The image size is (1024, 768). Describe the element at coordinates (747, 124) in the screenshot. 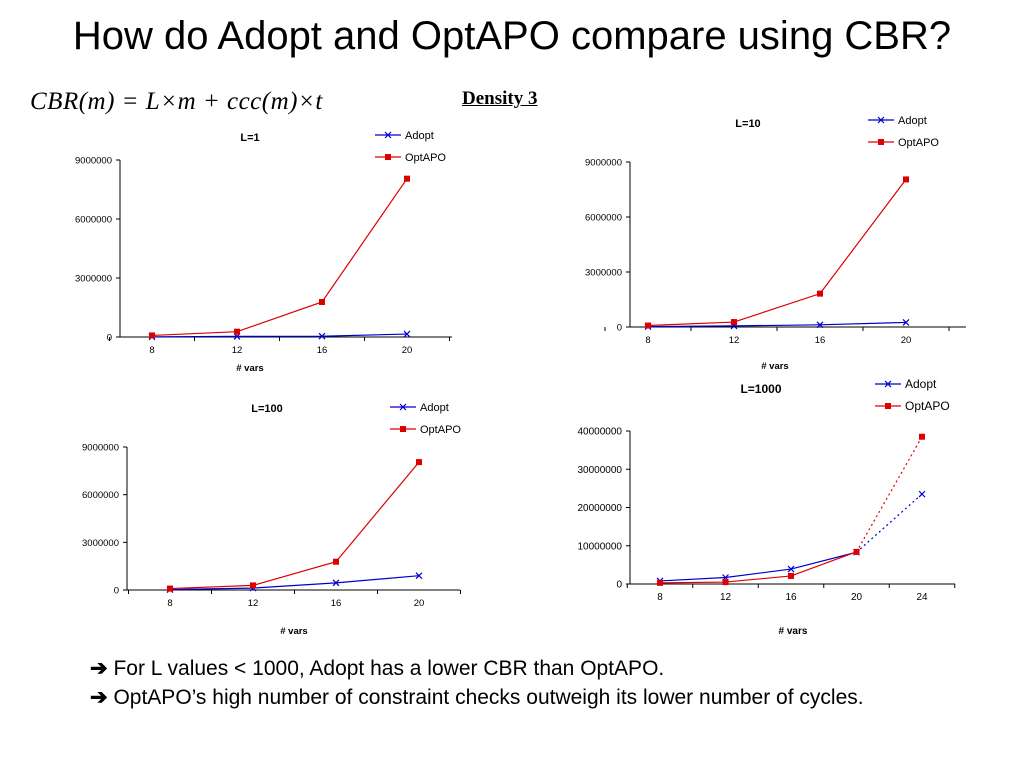

I see `chart-title: L=10` at that location.